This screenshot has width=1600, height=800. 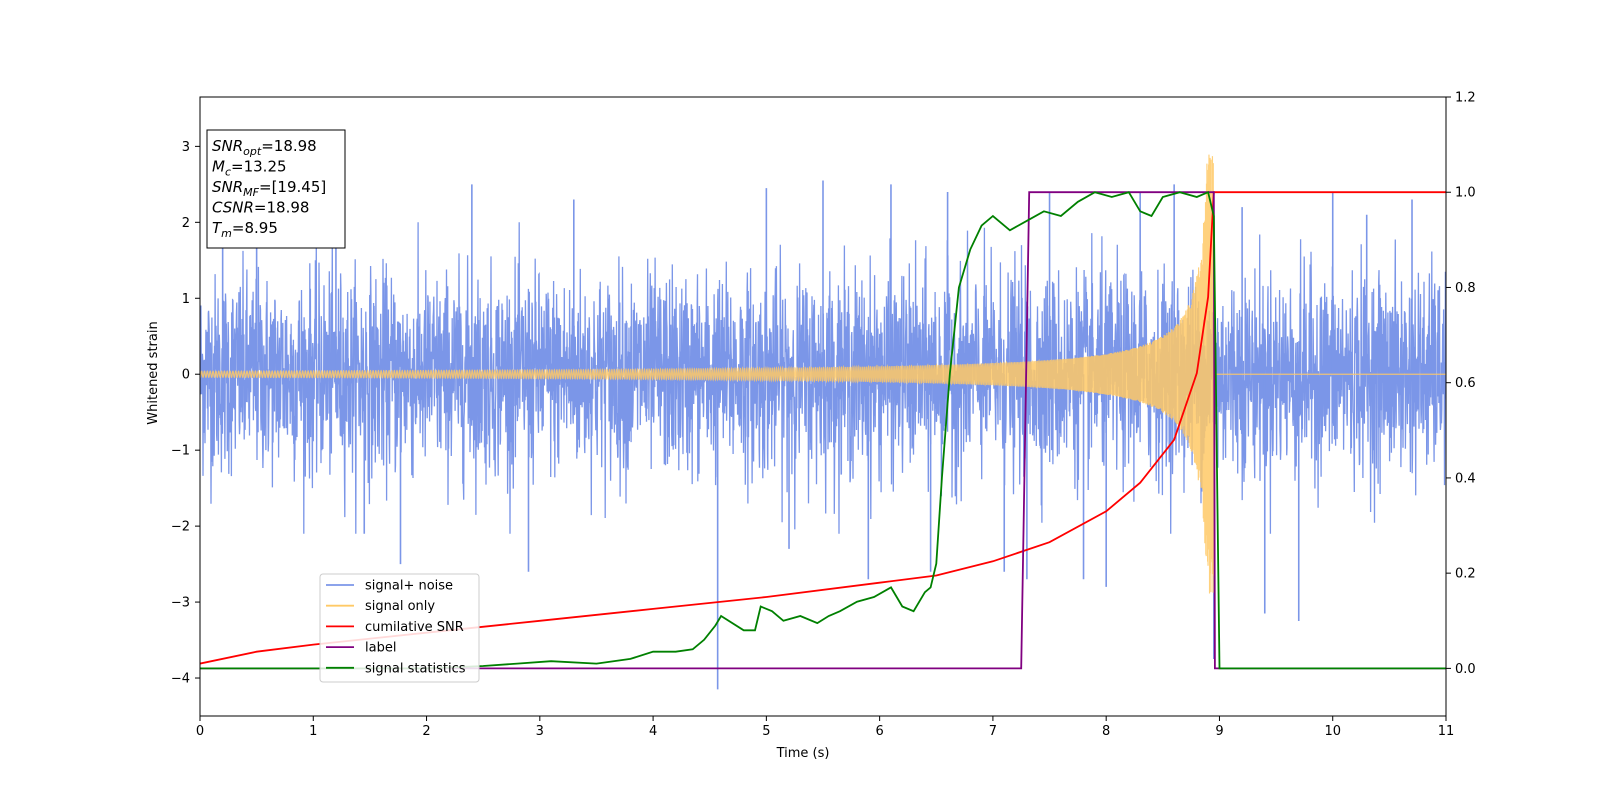 I want to click on y-right-tick-label: 0.4, so click(x=1465, y=478).